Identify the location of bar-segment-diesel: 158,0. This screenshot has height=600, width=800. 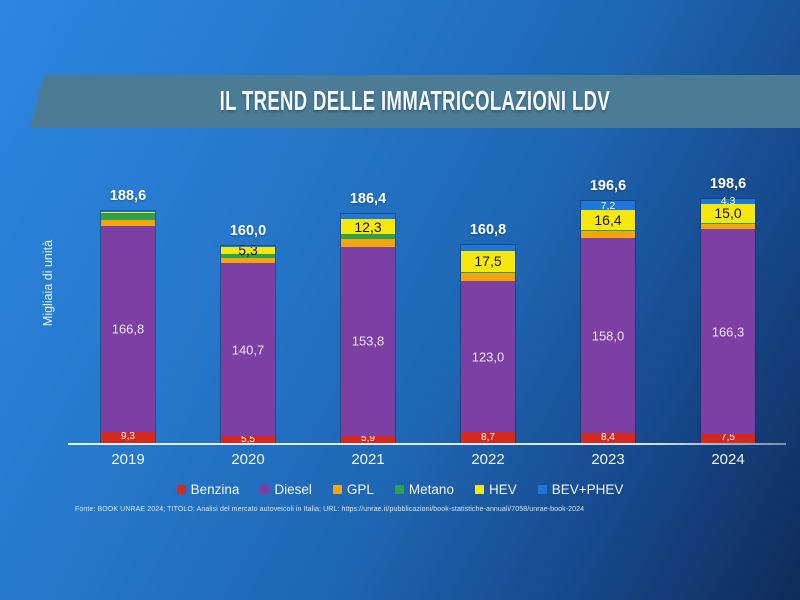
(608, 335).